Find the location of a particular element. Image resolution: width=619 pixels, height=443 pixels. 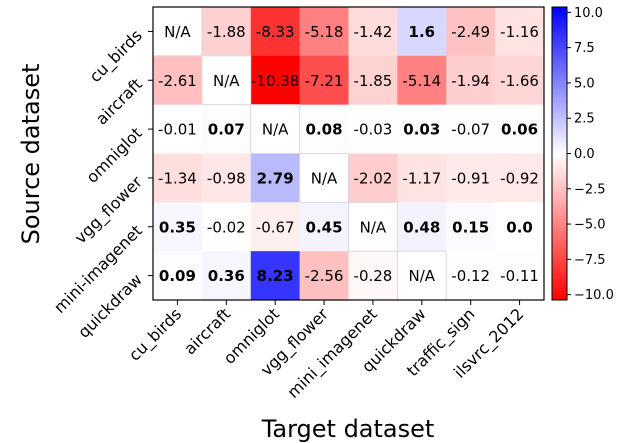

cell-value-label: 1.6 is located at coordinates (422, 32).